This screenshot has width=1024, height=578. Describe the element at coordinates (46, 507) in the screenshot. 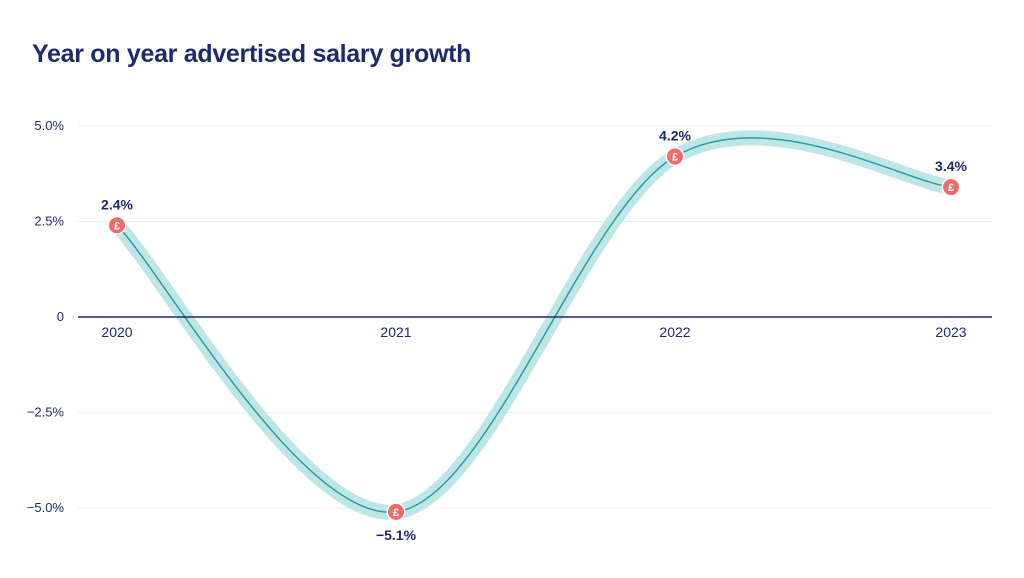

I see `y-tick-label: −5.0%` at that location.